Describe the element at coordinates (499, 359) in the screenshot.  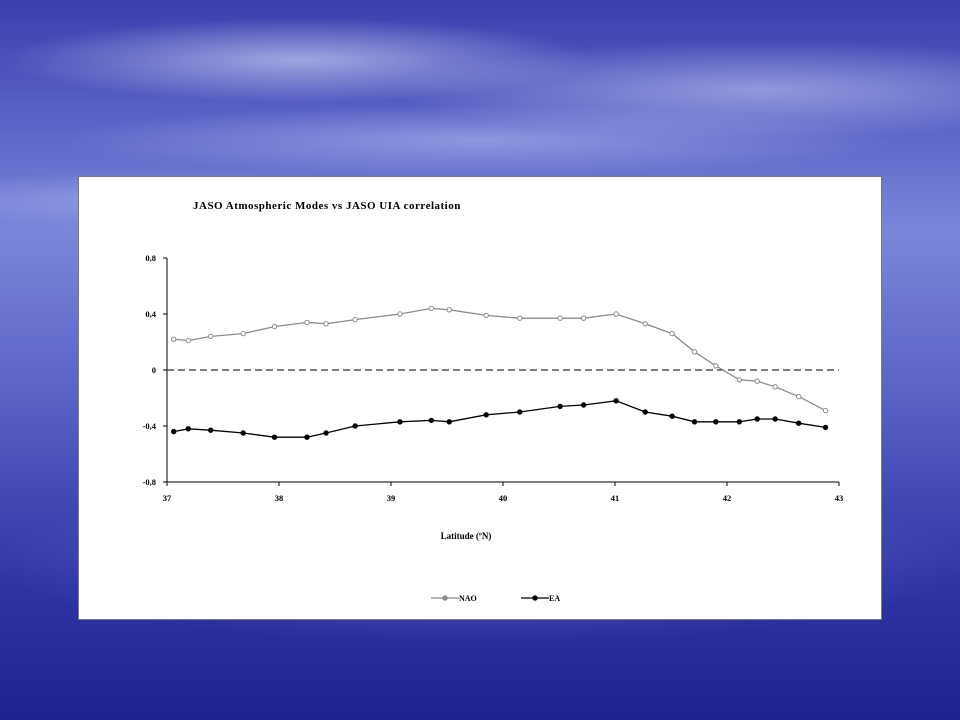
I see `nao-series-line` at that location.